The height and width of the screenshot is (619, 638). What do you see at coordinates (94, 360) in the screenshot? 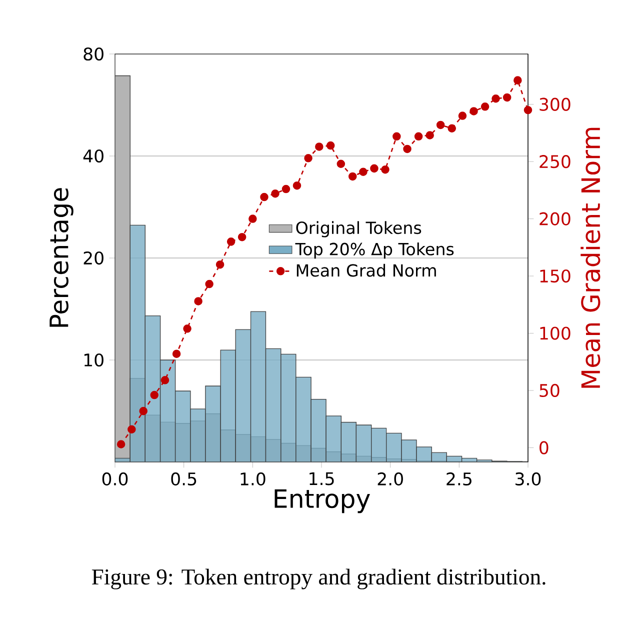
I see `y-tick-label: 10` at bounding box center [94, 360].